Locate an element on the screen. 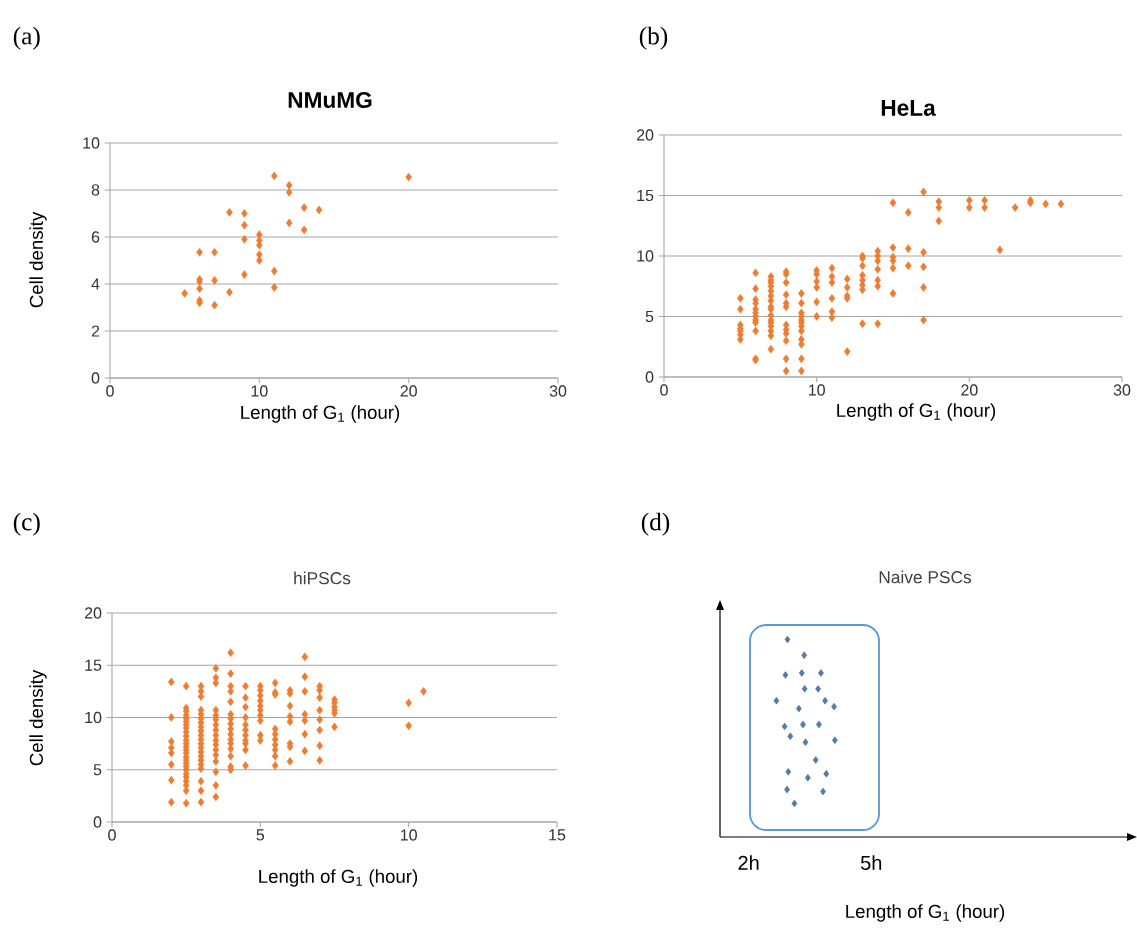 The image size is (1137, 930). x-tick-label: 15 is located at coordinates (557, 835).